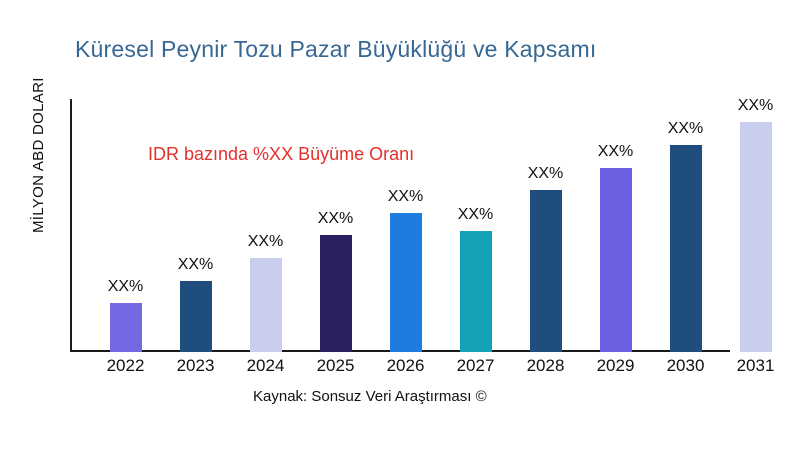 Image resolution: width=800 pixels, height=450 pixels. I want to click on bar-2025, so click(335, 293).